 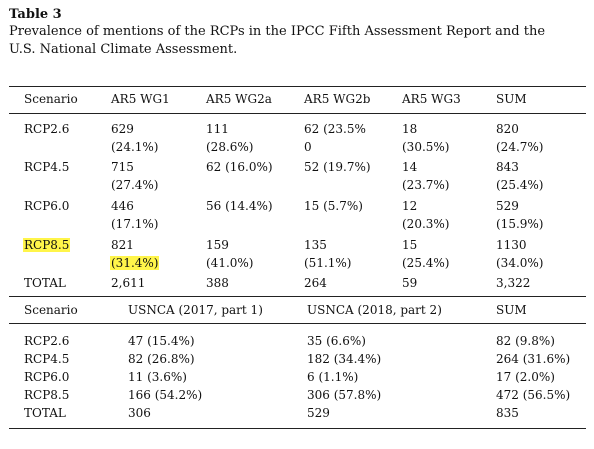 What do you see at coordinates (122, 167) in the screenshot?
I see `ar5-cell: 715` at bounding box center [122, 167].